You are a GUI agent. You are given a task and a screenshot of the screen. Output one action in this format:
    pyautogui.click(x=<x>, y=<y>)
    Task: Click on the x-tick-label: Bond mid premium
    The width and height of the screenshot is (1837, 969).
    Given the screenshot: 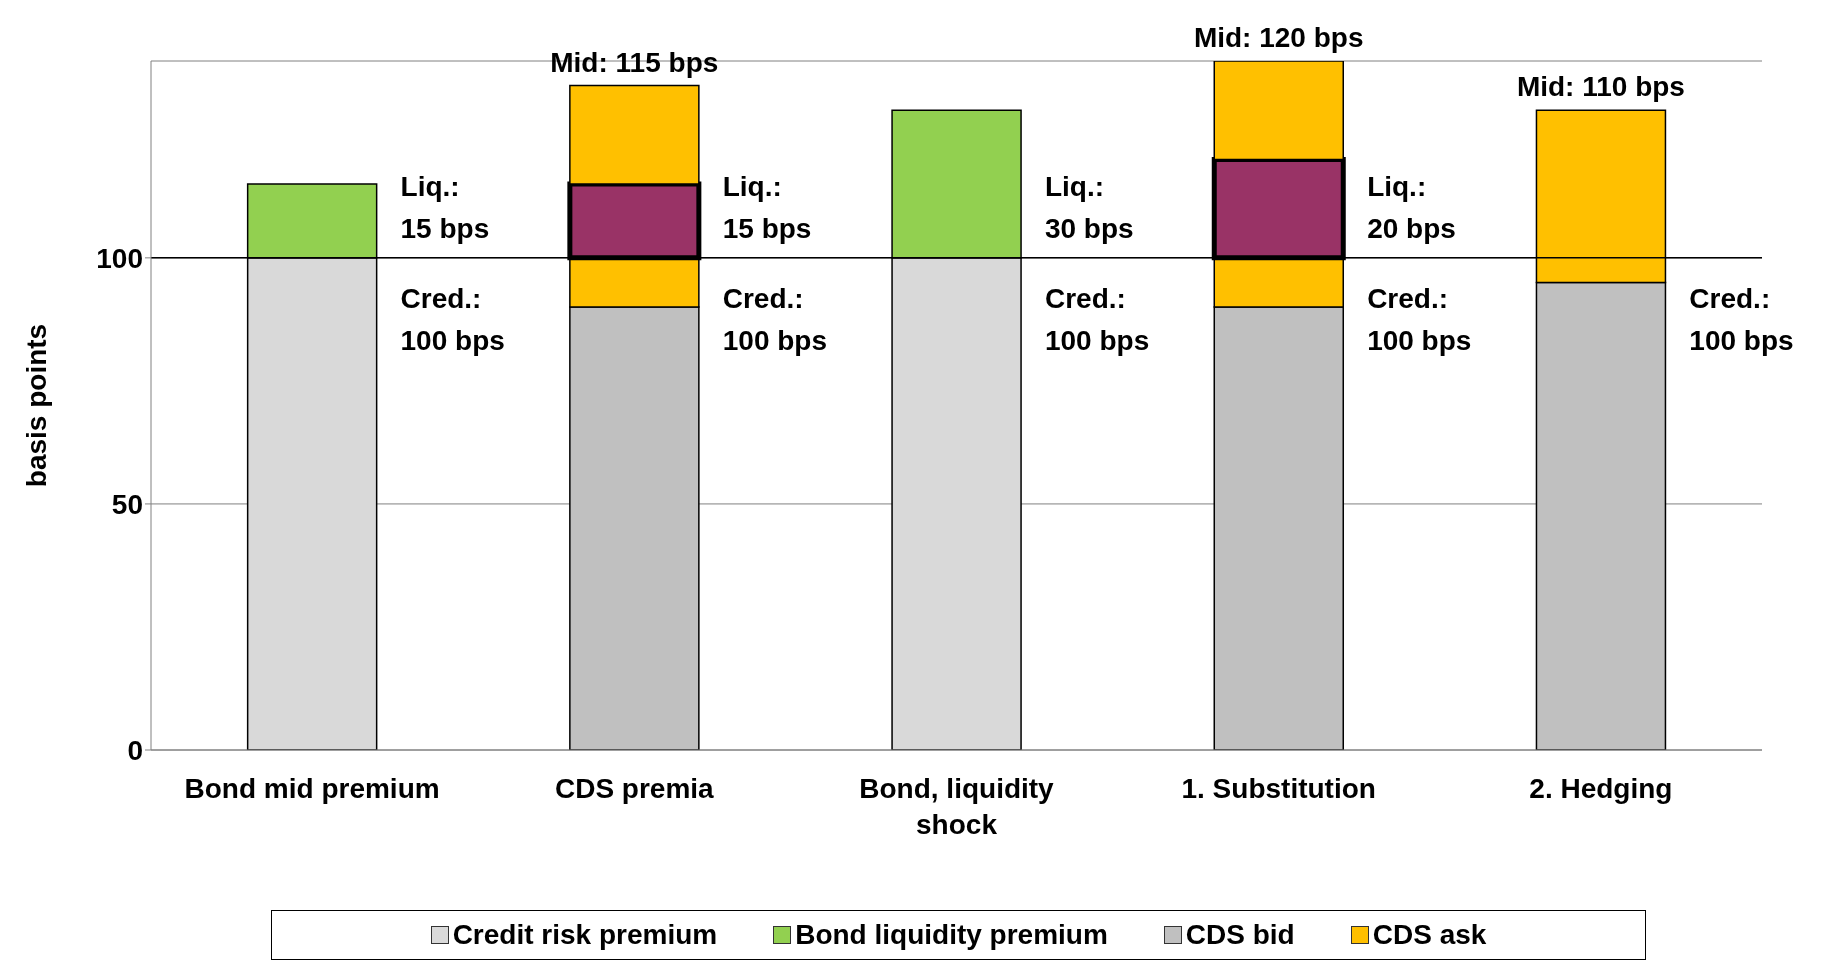 What is the action you would take?
    pyautogui.click(x=312, y=788)
    